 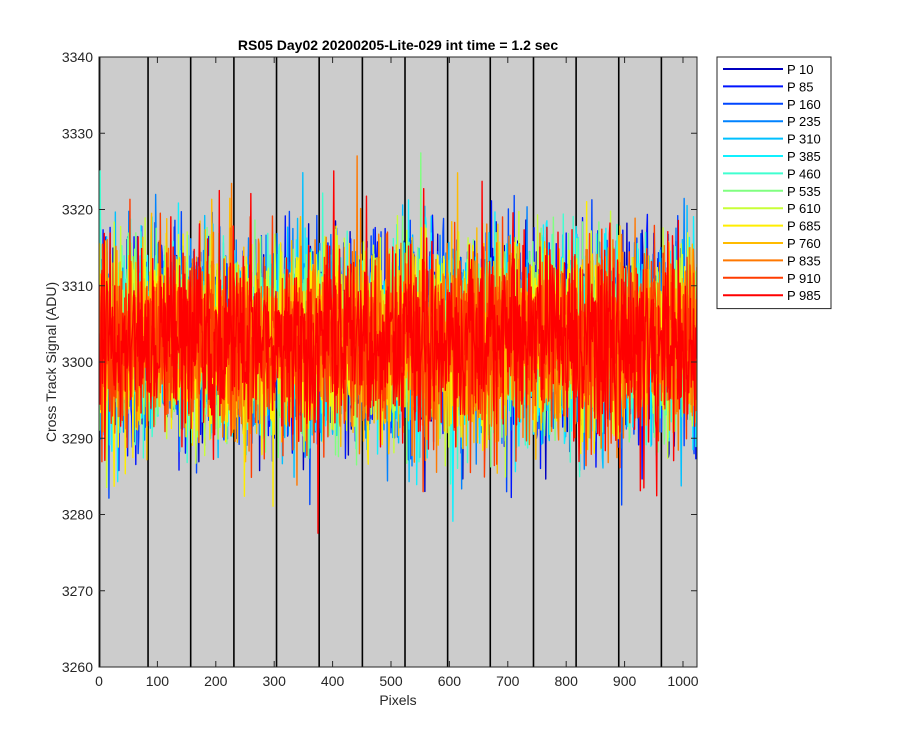 I want to click on legend-item: P 835, so click(x=772, y=260).